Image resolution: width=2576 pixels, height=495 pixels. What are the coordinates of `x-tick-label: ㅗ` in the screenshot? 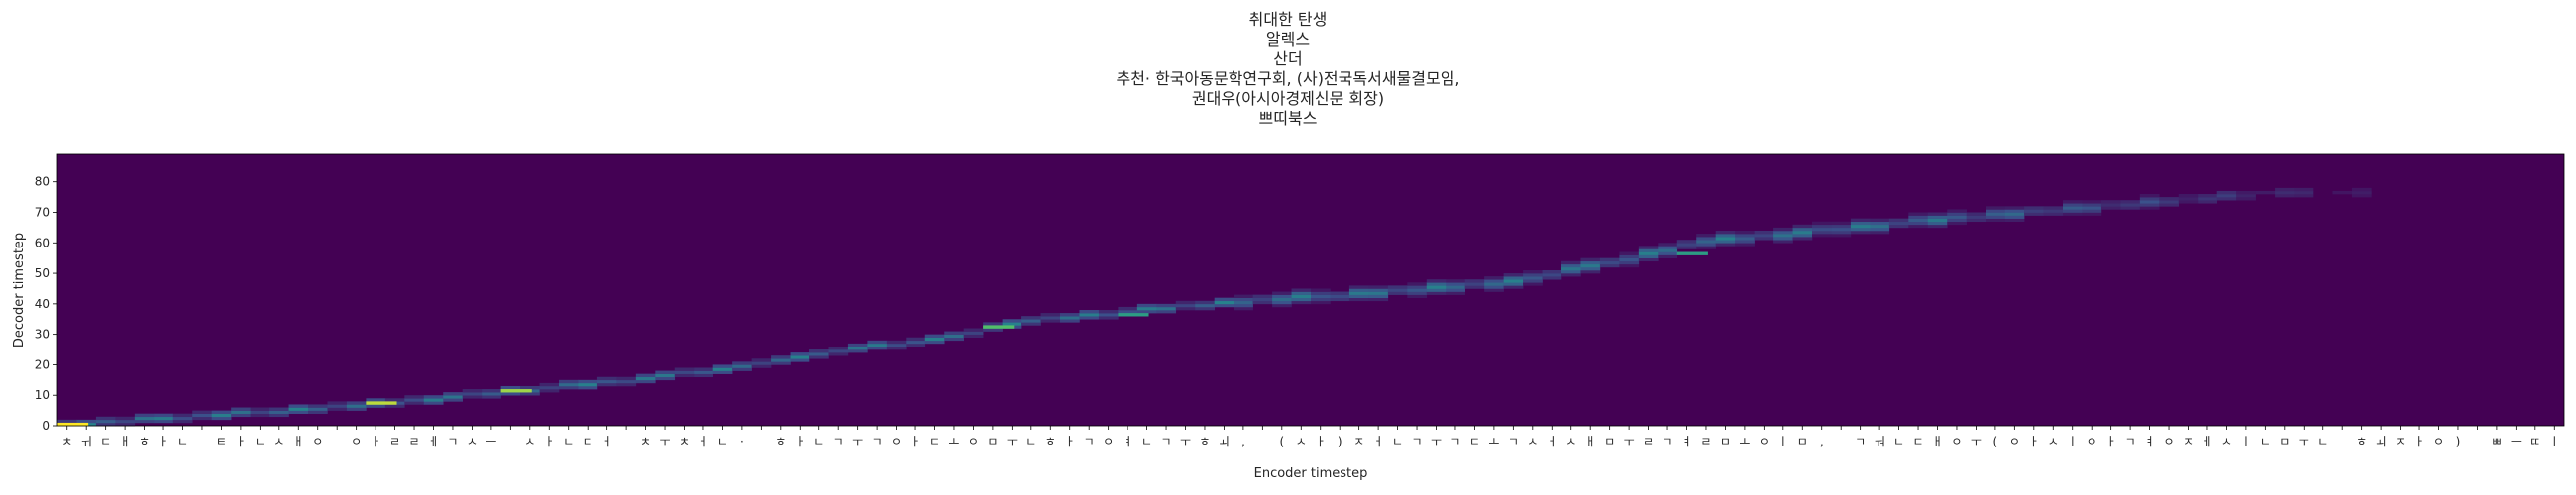 It's located at (1744, 442).